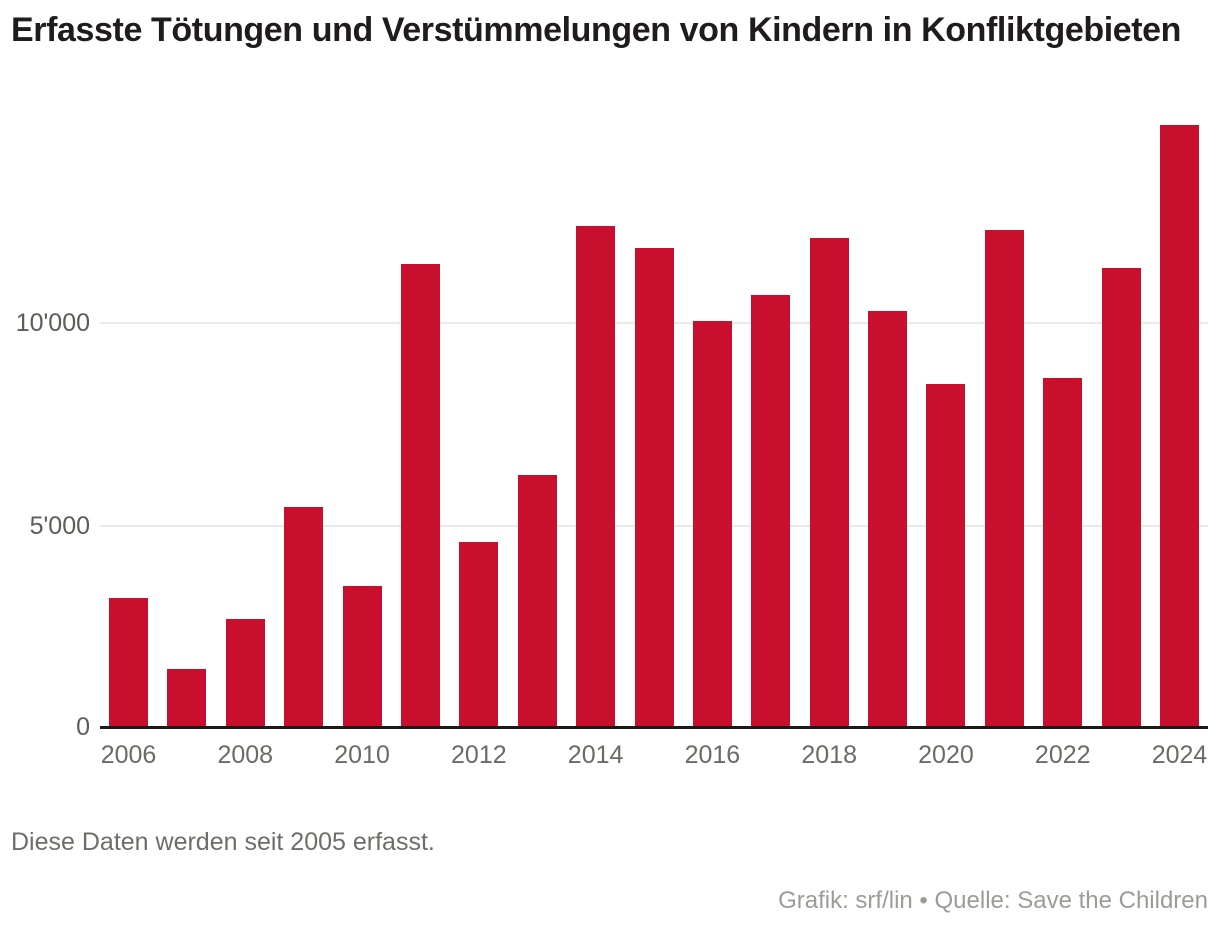  I want to click on bar-2009, so click(304, 617).